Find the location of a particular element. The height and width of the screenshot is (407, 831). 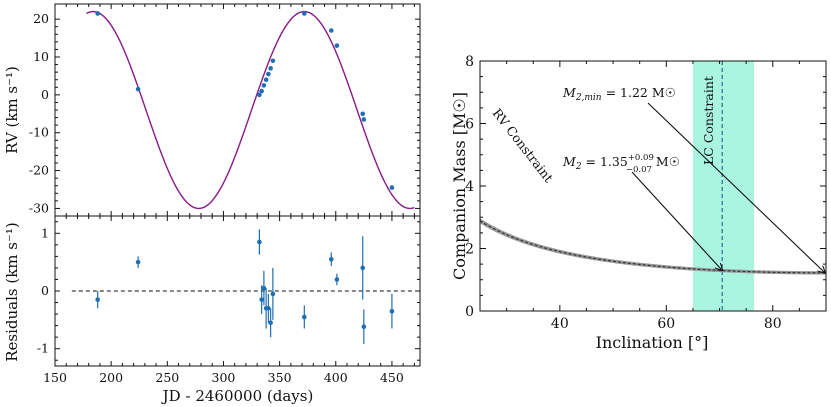

mass-ytick-label: 6 is located at coordinates (469, 125).